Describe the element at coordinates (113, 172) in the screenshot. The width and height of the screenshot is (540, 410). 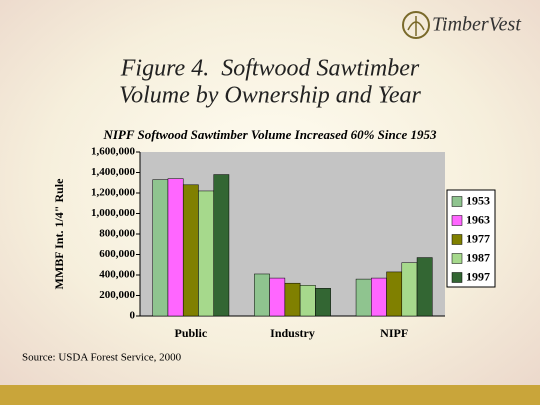
I see `y-tick-label: 1,400,000` at that location.